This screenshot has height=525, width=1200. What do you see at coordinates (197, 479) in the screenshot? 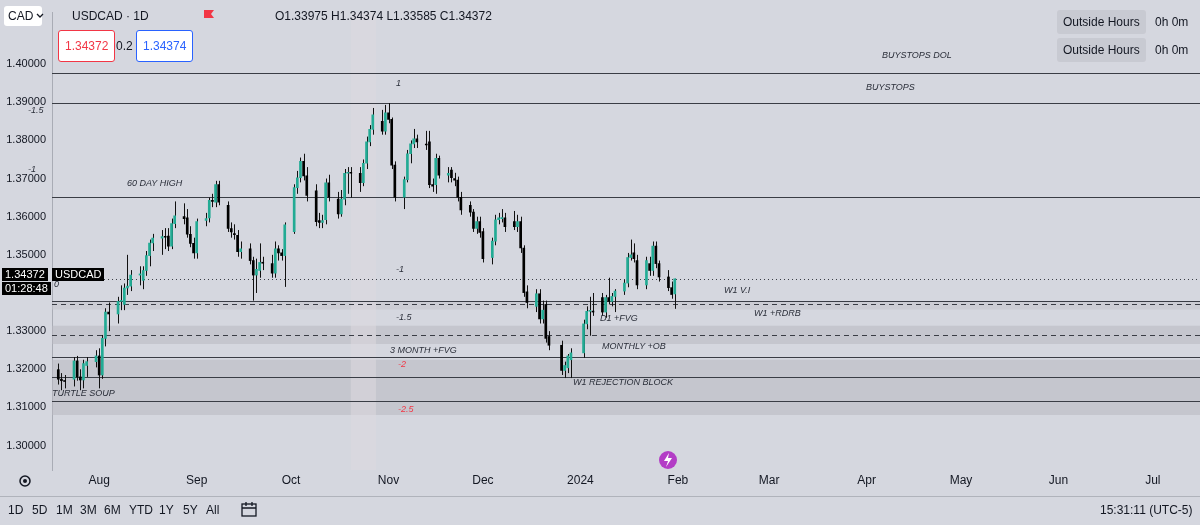
I see `x-tick-label: Sep` at bounding box center [197, 479].